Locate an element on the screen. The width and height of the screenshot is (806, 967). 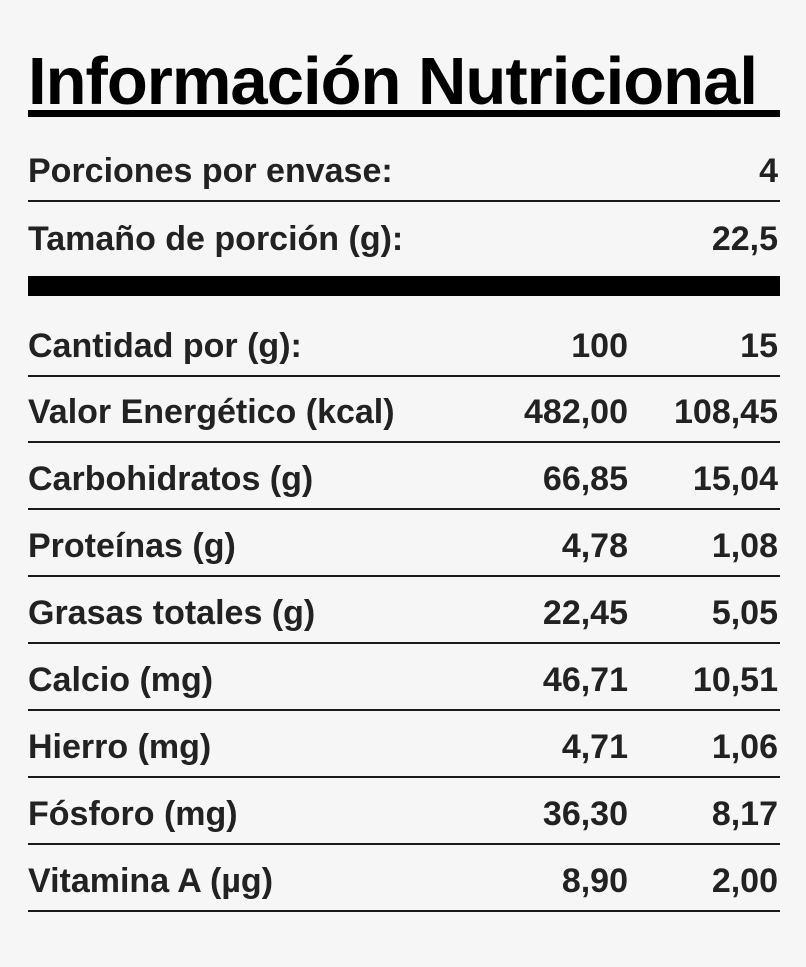
serving-size-value: 22,5 is located at coordinates (744, 239).